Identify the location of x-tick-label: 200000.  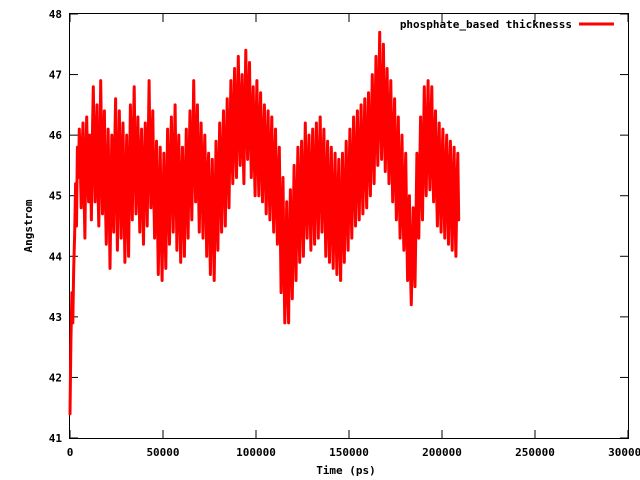
(442, 452).